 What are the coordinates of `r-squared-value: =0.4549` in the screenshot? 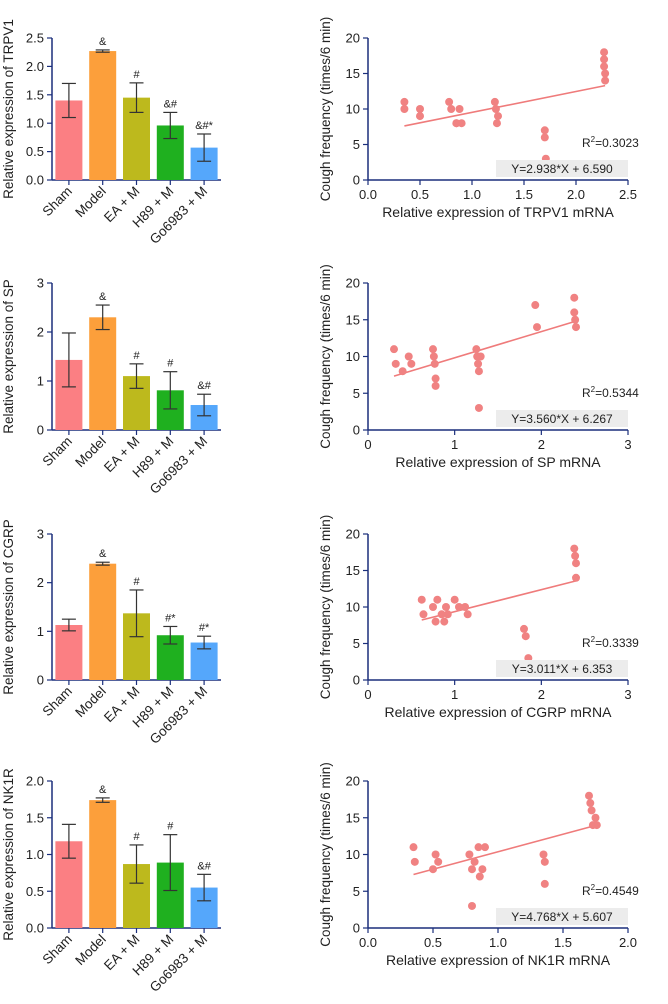 It's located at (617, 891).